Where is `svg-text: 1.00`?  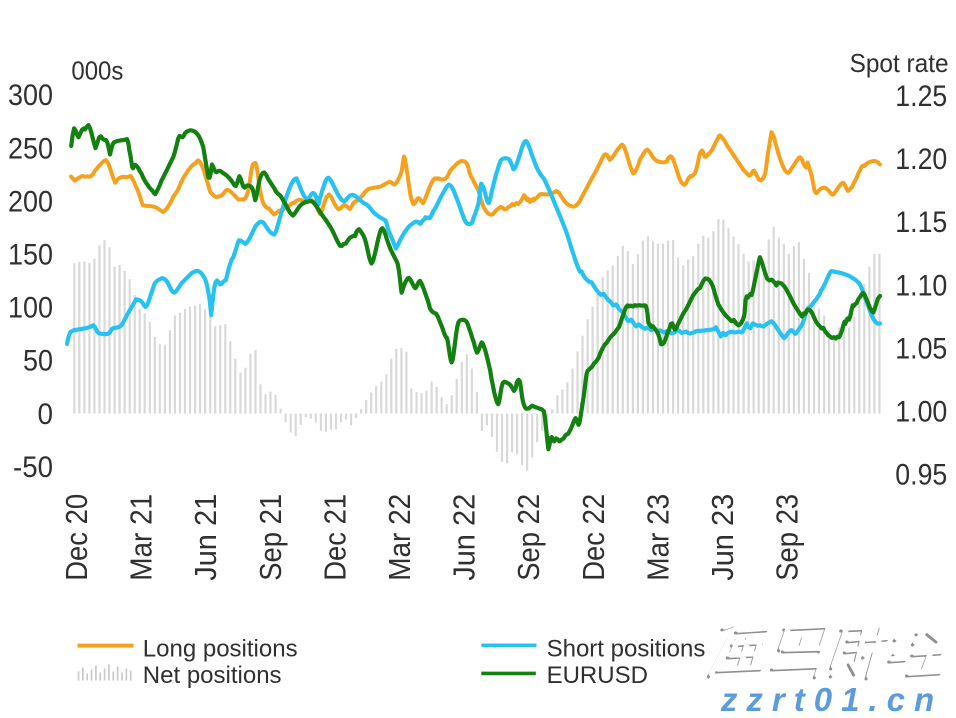 svg-text: 1.00 is located at coordinates (921, 412).